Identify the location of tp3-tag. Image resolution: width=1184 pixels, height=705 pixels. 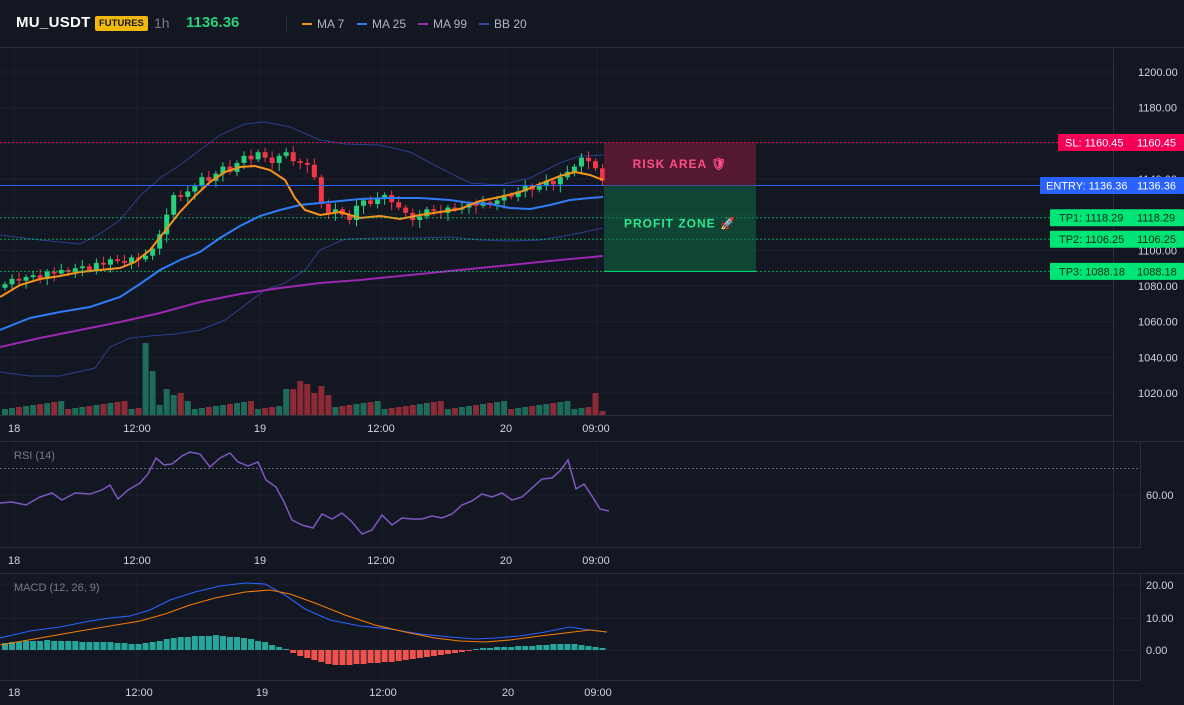
(1117, 271).